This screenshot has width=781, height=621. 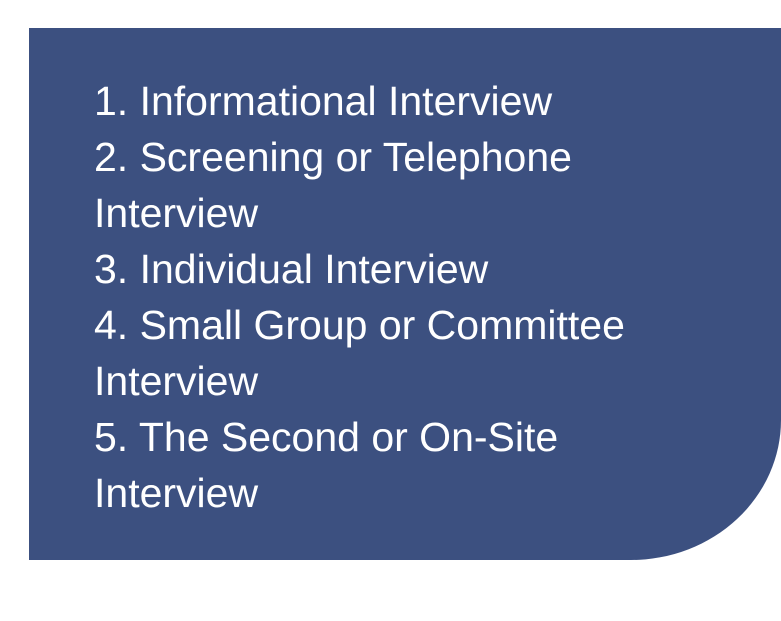 I want to click on list-item-informational: 1. Informational Interview, so click(x=323, y=101).